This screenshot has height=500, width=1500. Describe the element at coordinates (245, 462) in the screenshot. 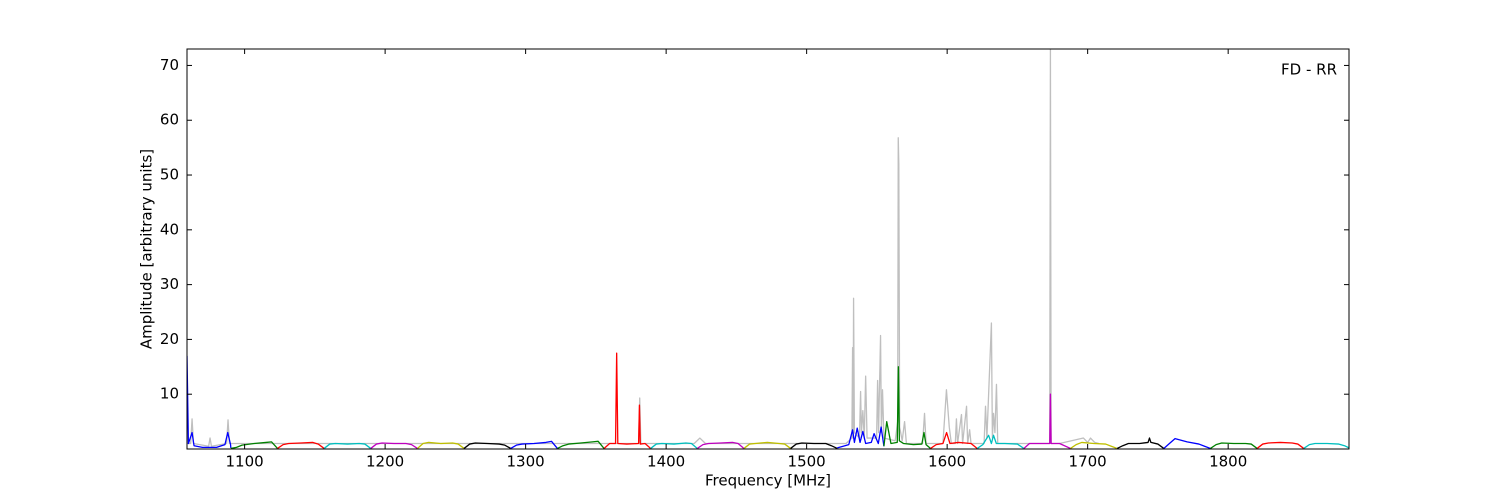

I see `x-tick-label: 1100` at that location.